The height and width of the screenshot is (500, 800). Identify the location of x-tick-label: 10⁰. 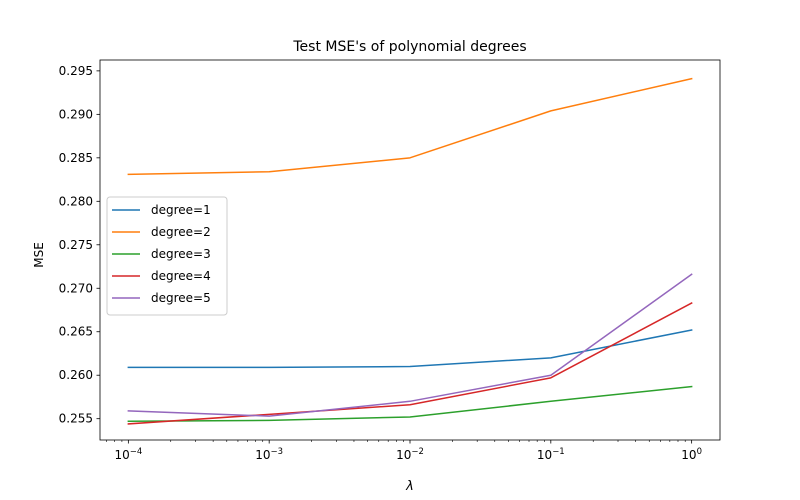
(691, 454).